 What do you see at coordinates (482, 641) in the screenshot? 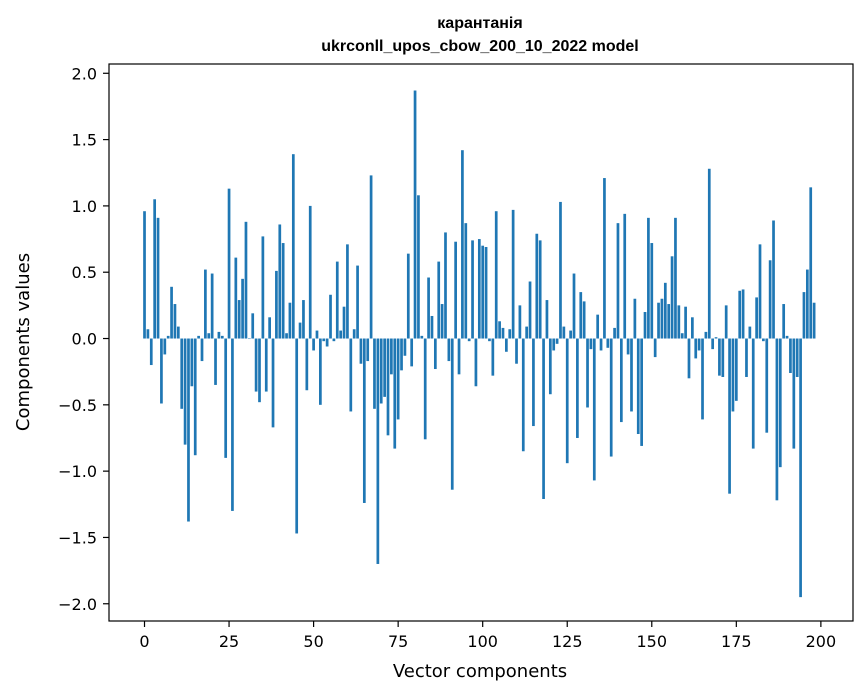
I see `x-tick-label: 100` at bounding box center [482, 641].